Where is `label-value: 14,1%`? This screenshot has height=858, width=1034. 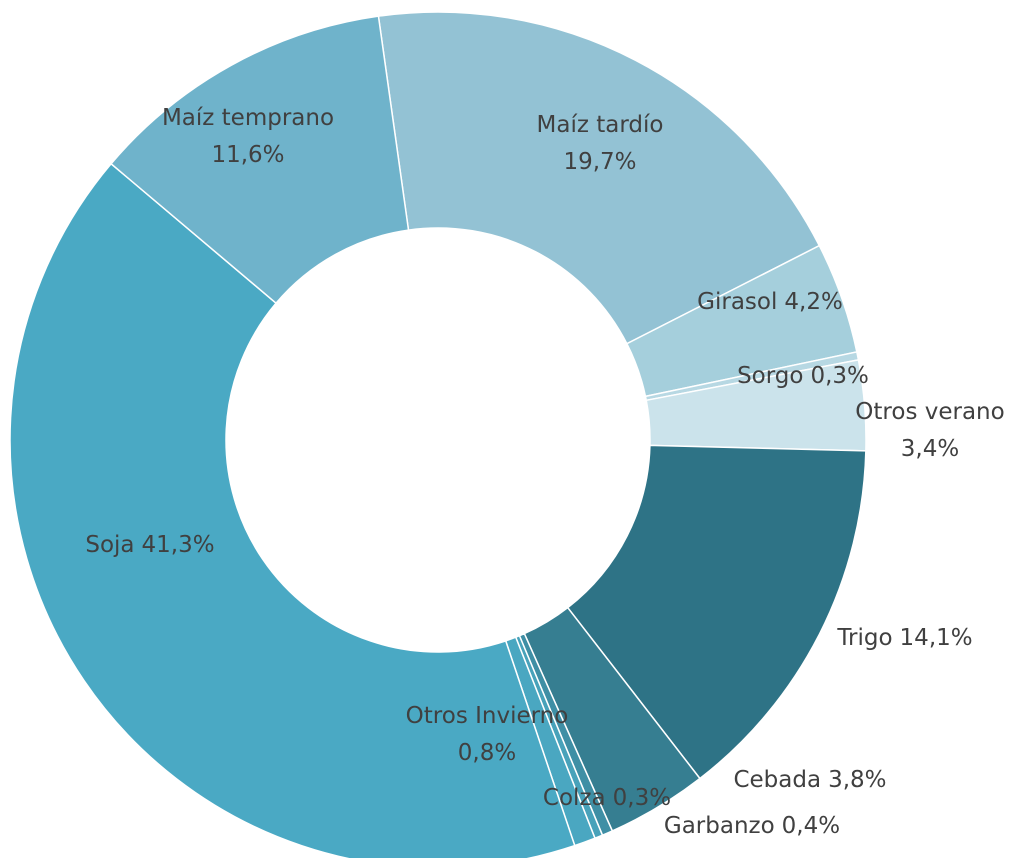
label-value: 14,1% is located at coordinates (936, 638).